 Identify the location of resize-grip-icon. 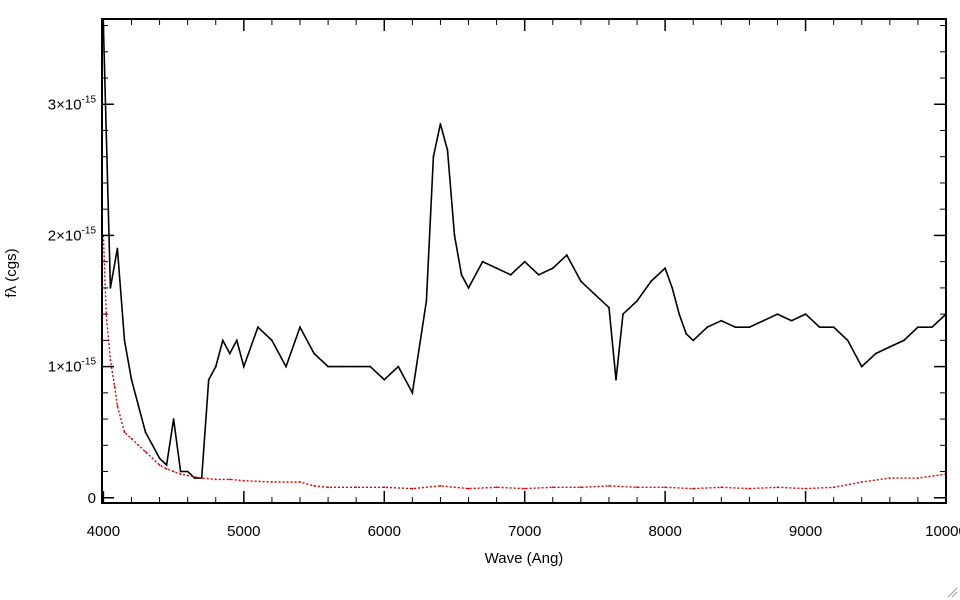
(952, 592).